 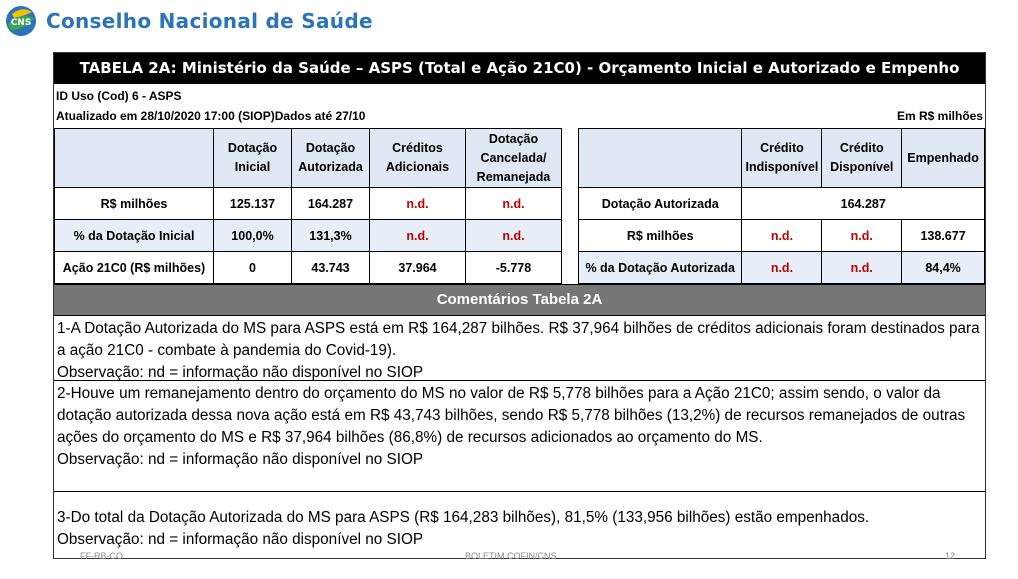 What do you see at coordinates (119, 96) in the screenshot?
I see `id-line: ID Uso (Cod) 6 - ASPS` at bounding box center [119, 96].